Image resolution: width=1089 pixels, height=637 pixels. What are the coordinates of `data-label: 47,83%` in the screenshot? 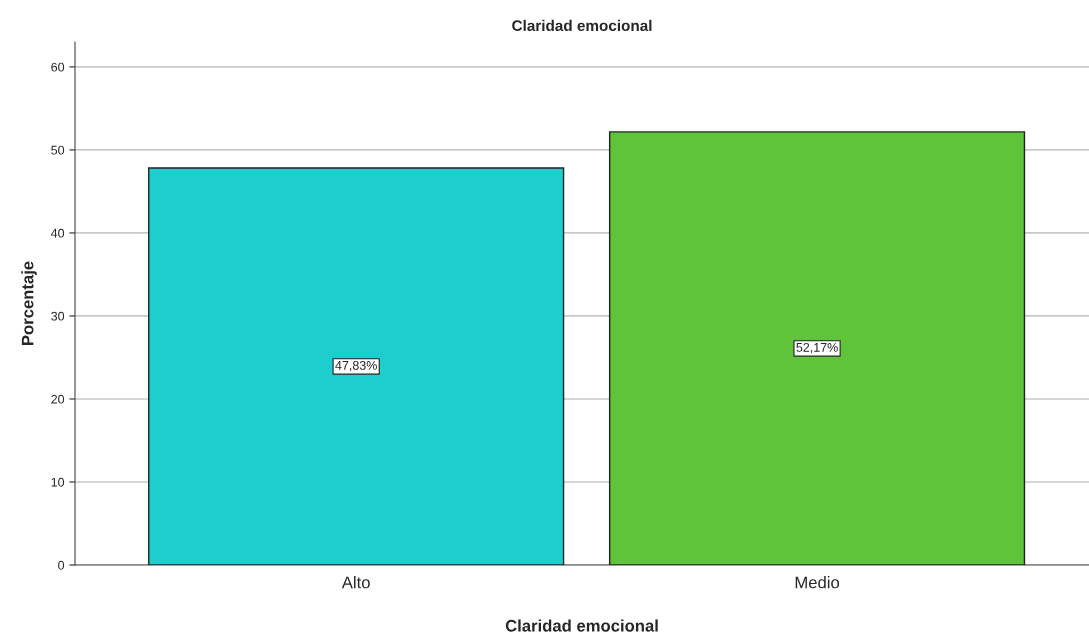 It's located at (356, 366).